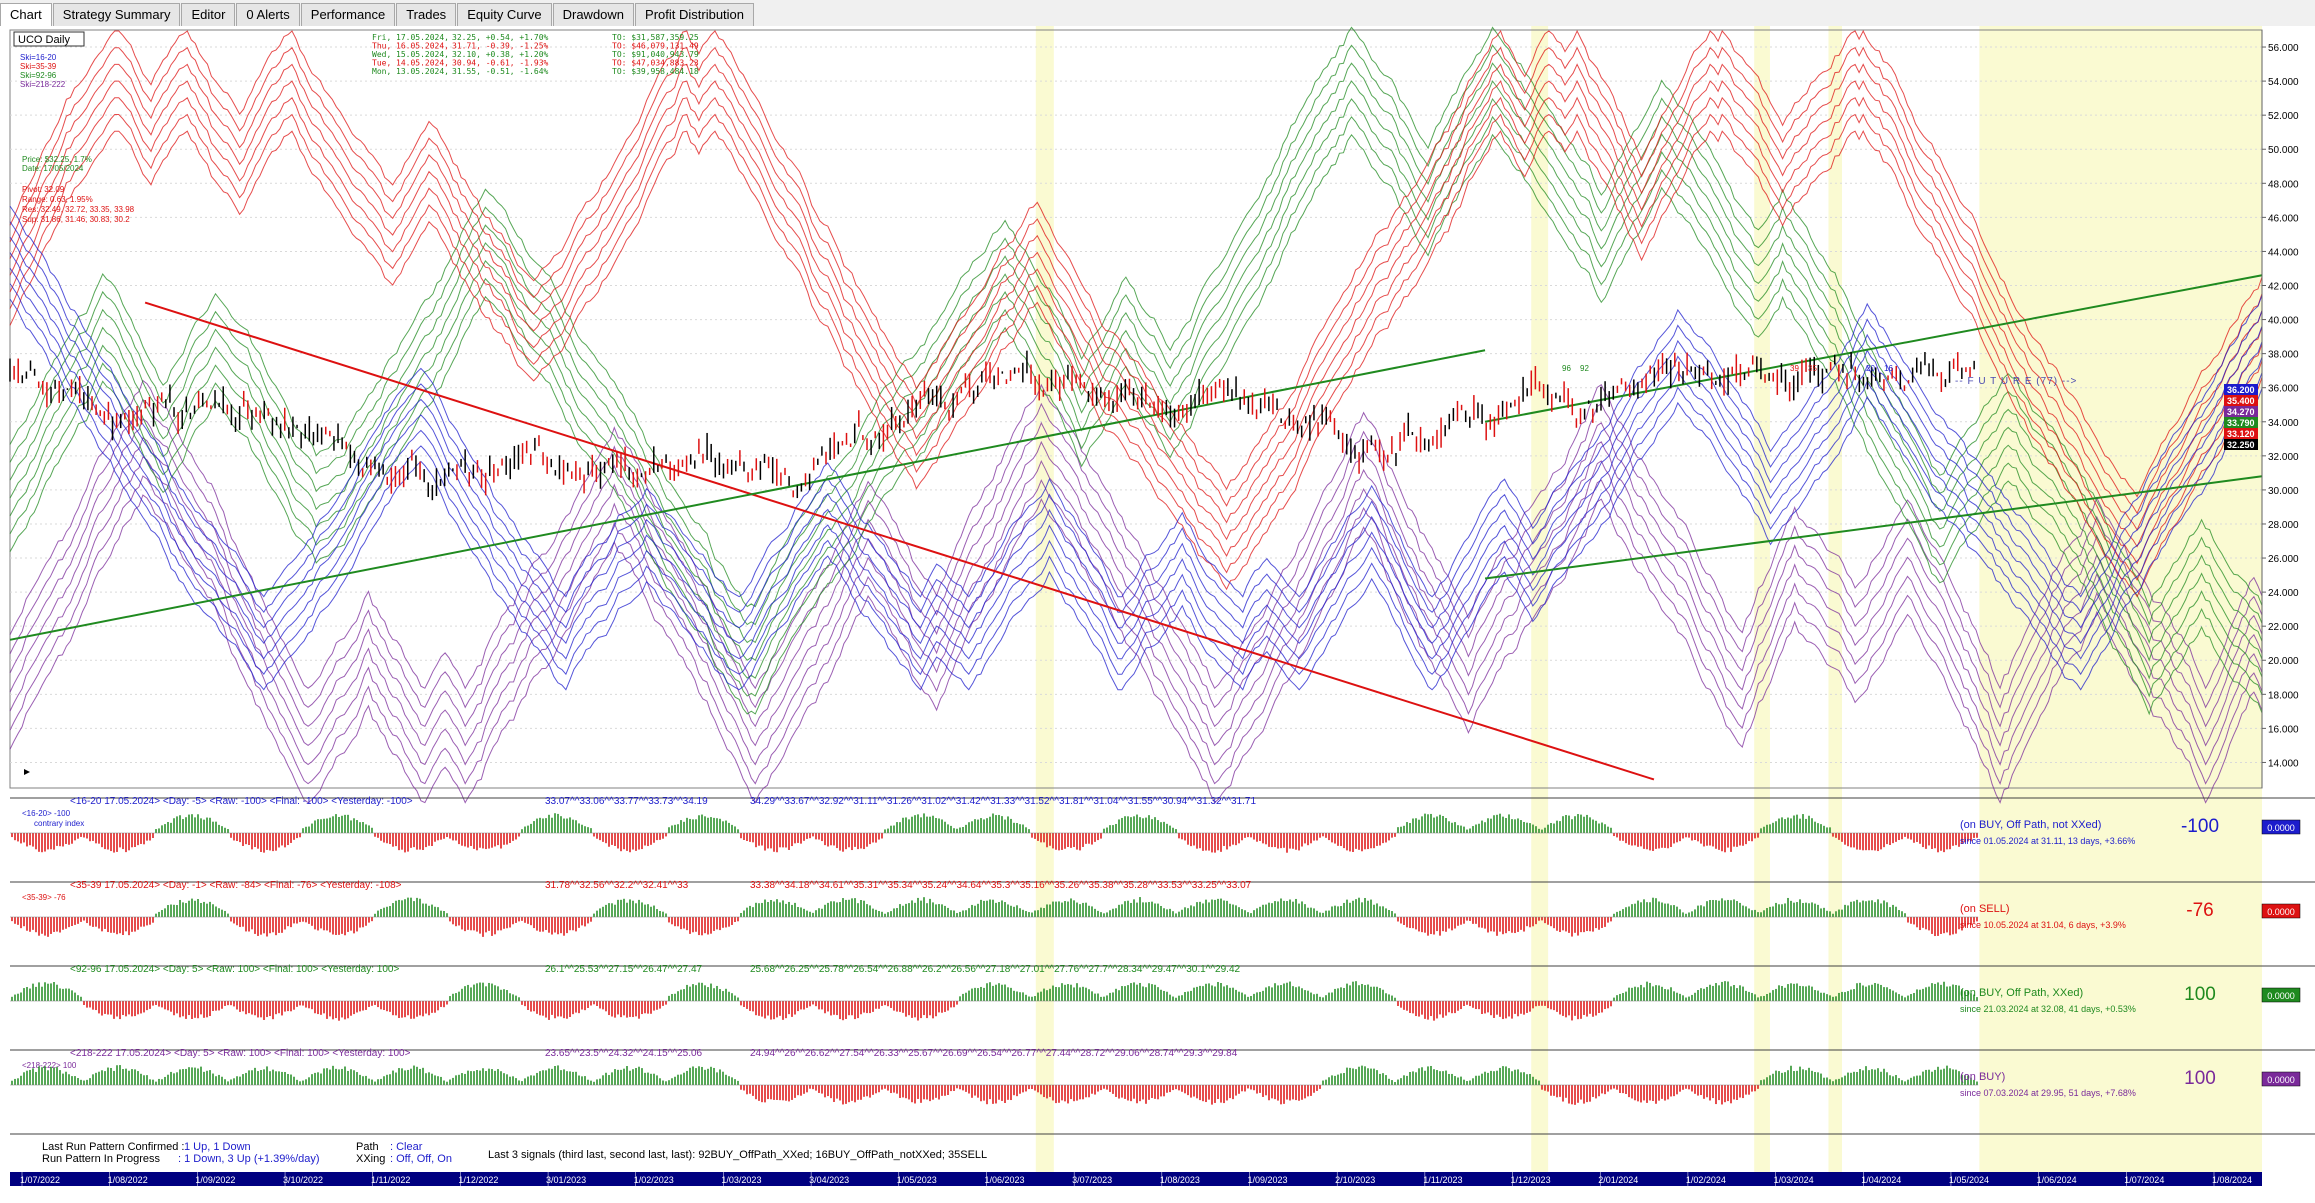 The width and height of the screenshot is (2315, 1203). What do you see at coordinates (2283, 252) in the screenshot?
I see `y-tick-label: 44.000` at bounding box center [2283, 252].